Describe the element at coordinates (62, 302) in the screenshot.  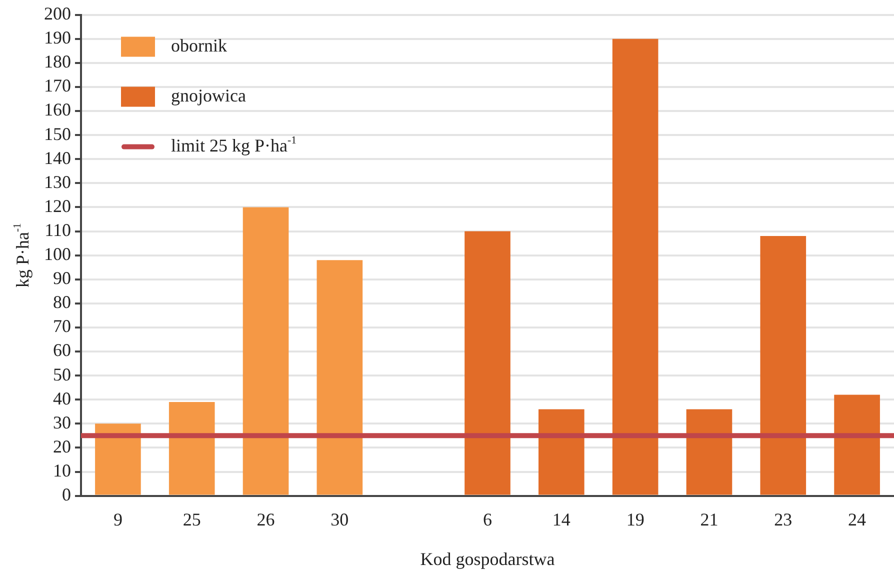
I see `y-tick-label: 80` at that location.